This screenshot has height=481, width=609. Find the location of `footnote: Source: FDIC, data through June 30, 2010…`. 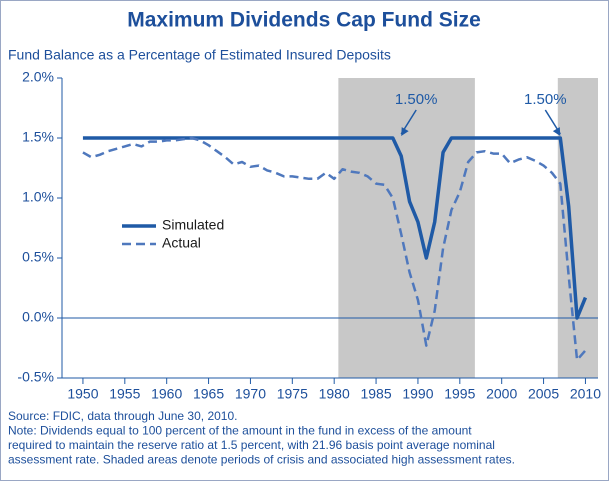

footnote: Source: FDIC, data through June 30, 2010… is located at coordinates (122, 416).